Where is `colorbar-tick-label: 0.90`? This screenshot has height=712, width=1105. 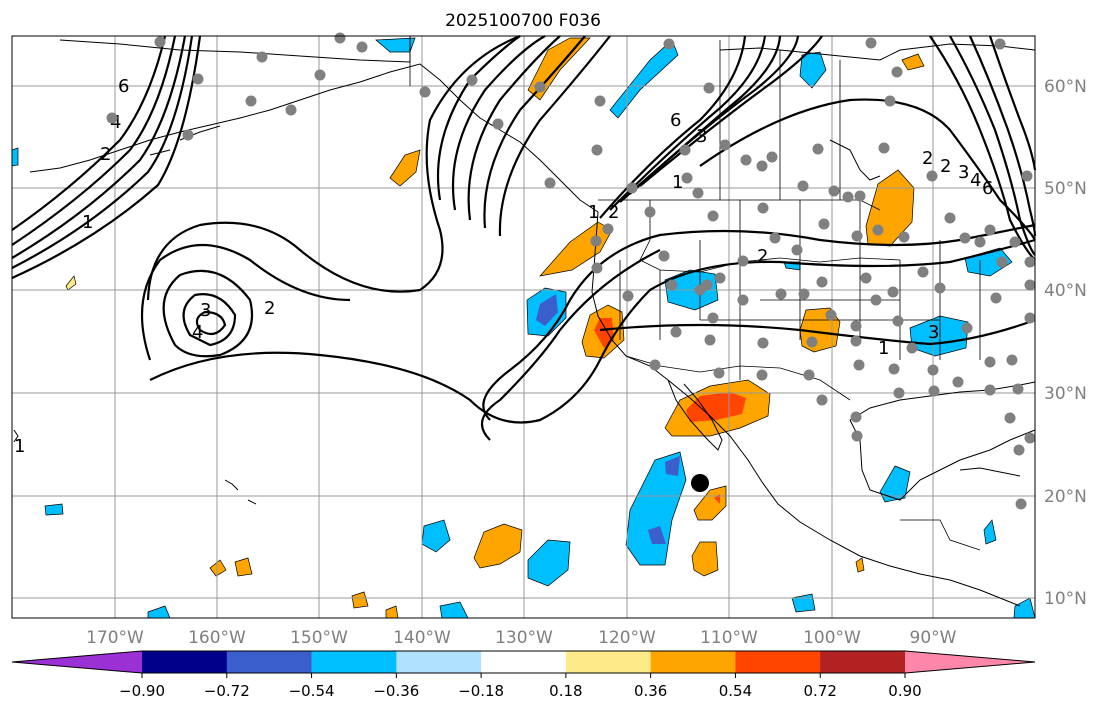 colorbar-tick-label: 0.90 is located at coordinates (904, 691).